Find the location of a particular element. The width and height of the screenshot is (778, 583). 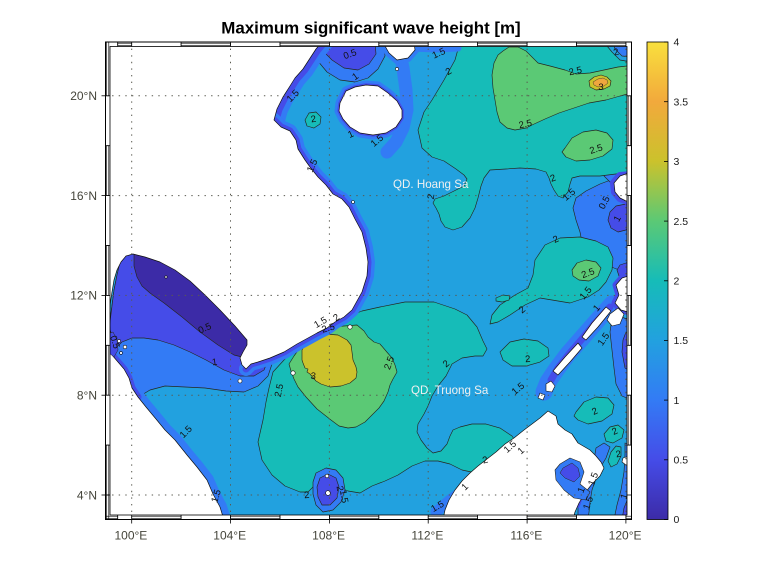

svg-text: 8°N is located at coordinates (87, 396).